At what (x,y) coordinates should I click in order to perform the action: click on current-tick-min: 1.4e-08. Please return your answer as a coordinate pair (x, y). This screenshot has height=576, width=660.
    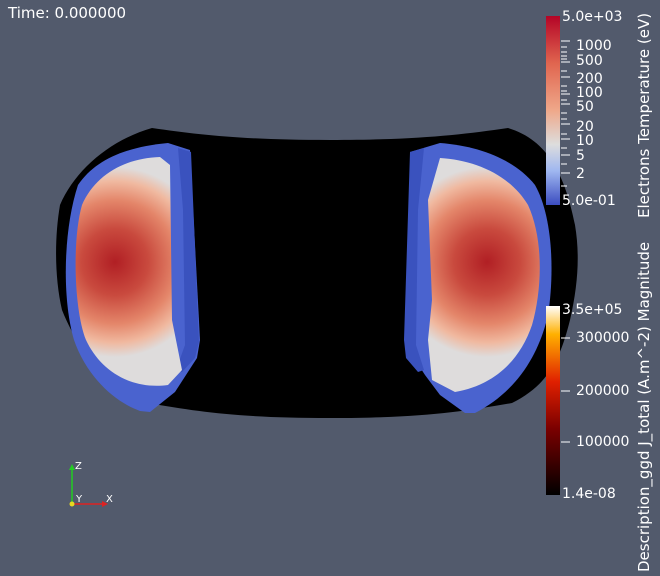
    Looking at the image, I should click on (589, 494).